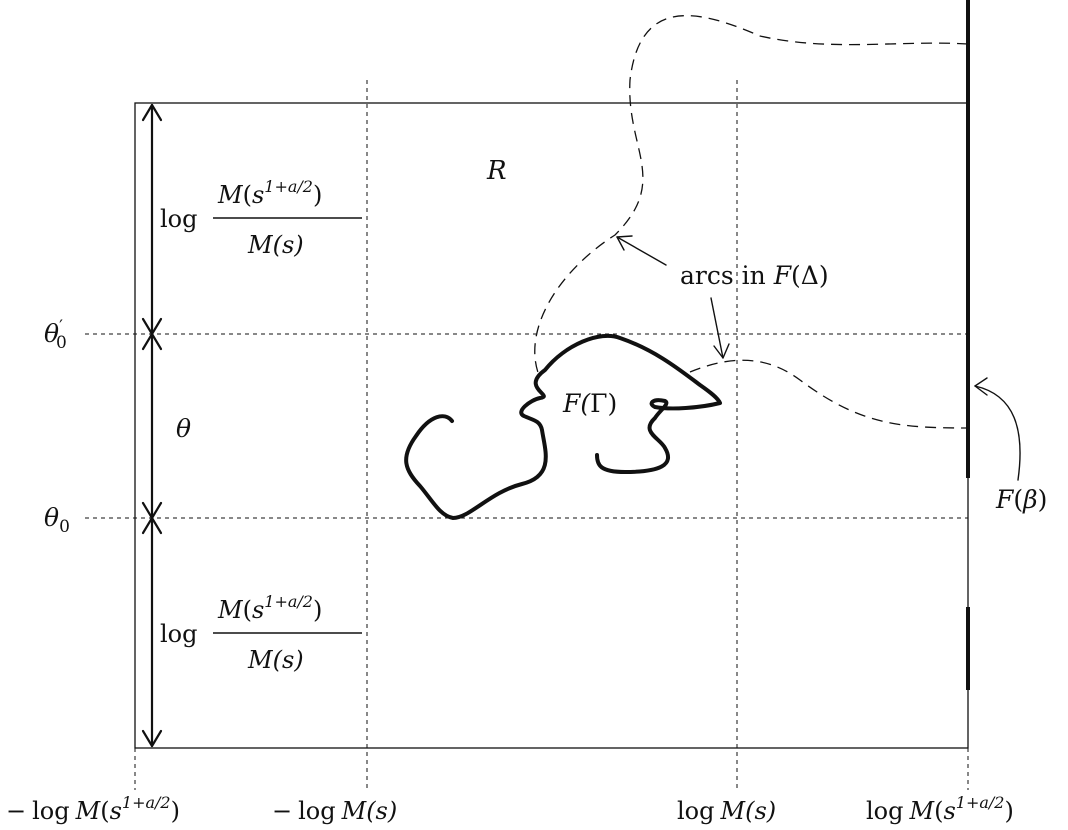 This screenshot has width=1068, height=830. What do you see at coordinates (1021, 499) in the screenshot?
I see `beta-label: F(β)` at bounding box center [1021, 499].